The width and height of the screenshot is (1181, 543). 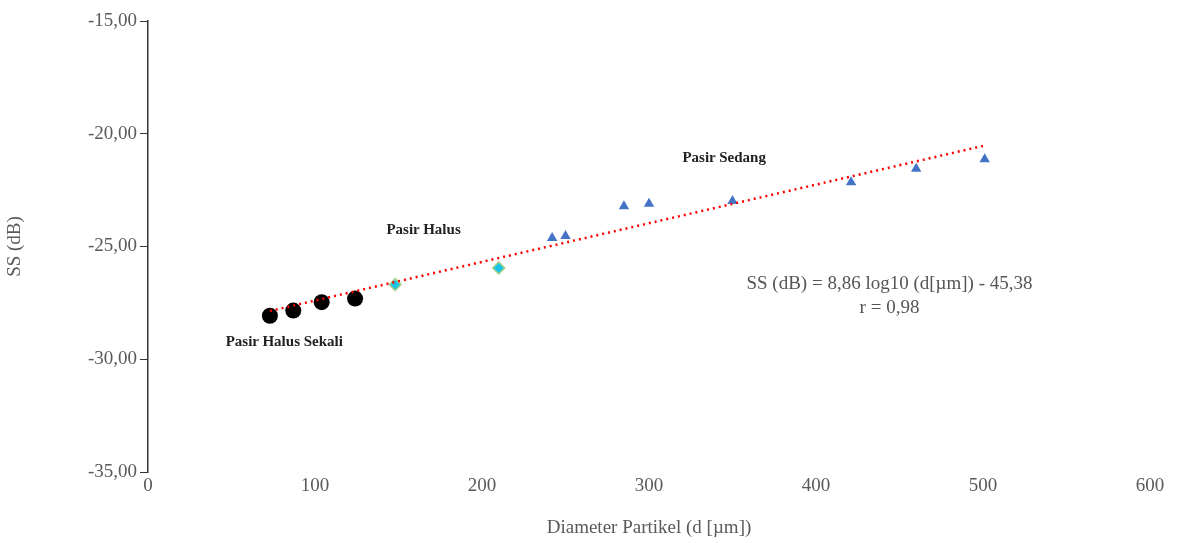 What do you see at coordinates (112, 245) in the screenshot?
I see `y-tick-label: -25,00` at bounding box center [112, 245].